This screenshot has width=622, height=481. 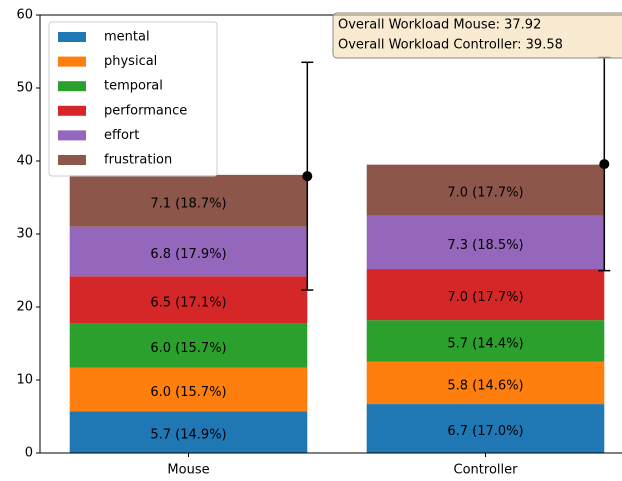 I want to click on annotation-text: Overall Workload Controller: 39.58, so click(x=450, y=45).